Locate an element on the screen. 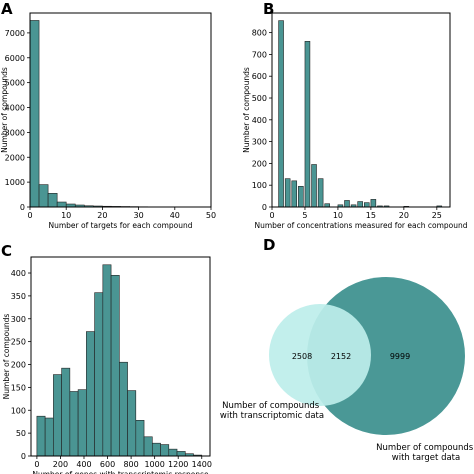 The width and height of the screenshot is (474, 474). panel-a-y-tick-label: 2000 is located at coordinates (15, 157).